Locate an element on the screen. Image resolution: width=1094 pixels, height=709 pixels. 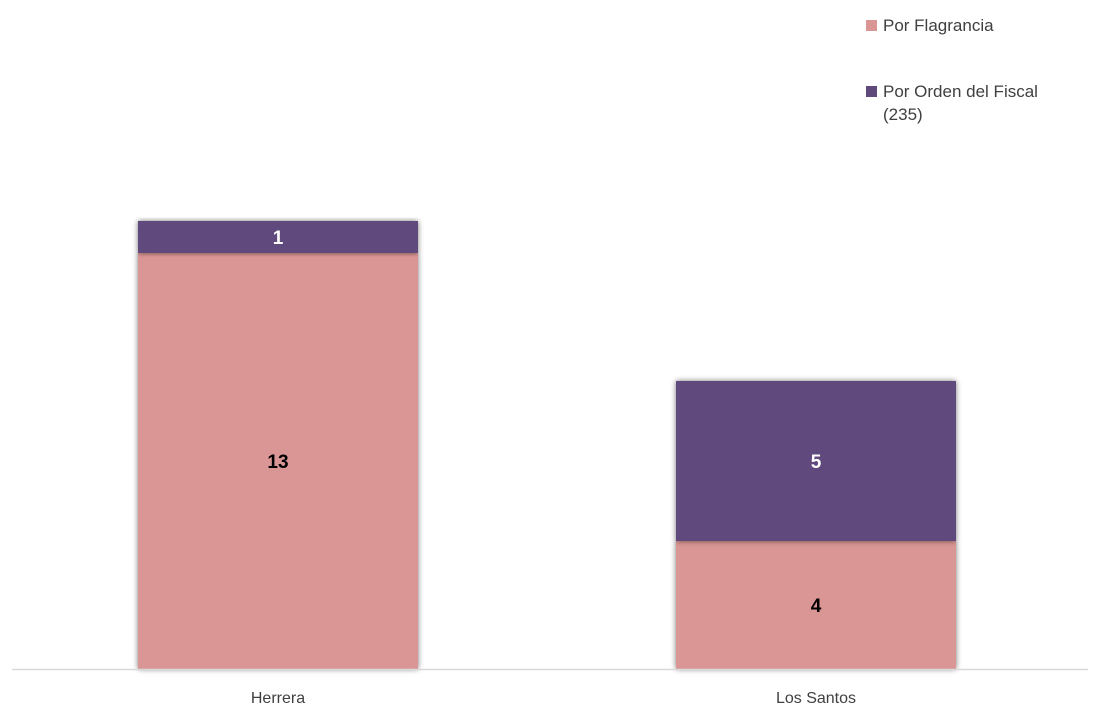
legend-swatch-orden-fiscal is located at coordinates (871, 91).